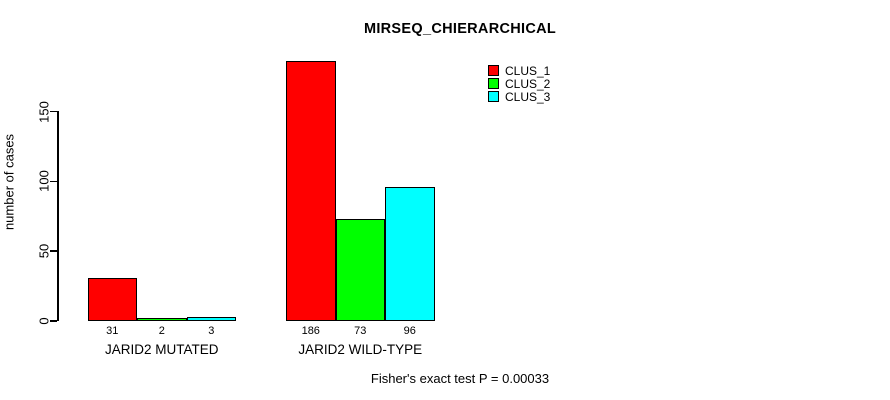  Describe the element at coordinates (44, 321) in the screenshot. I see `y-tick-label: 0` at that location.